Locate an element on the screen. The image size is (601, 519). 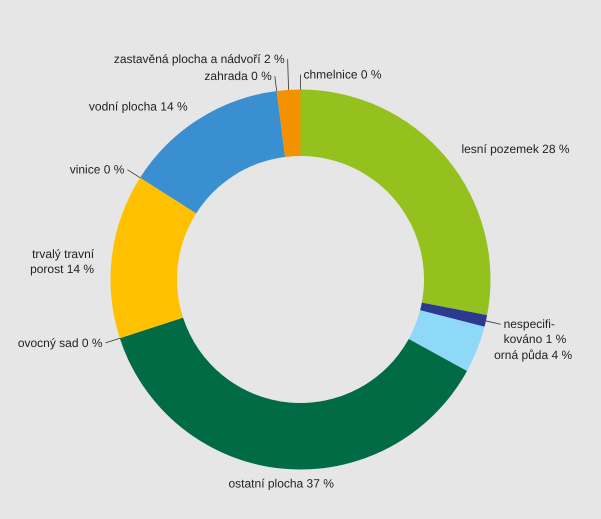
legend-label: ovocný sad 0 % is located at coordinates (60, 343).